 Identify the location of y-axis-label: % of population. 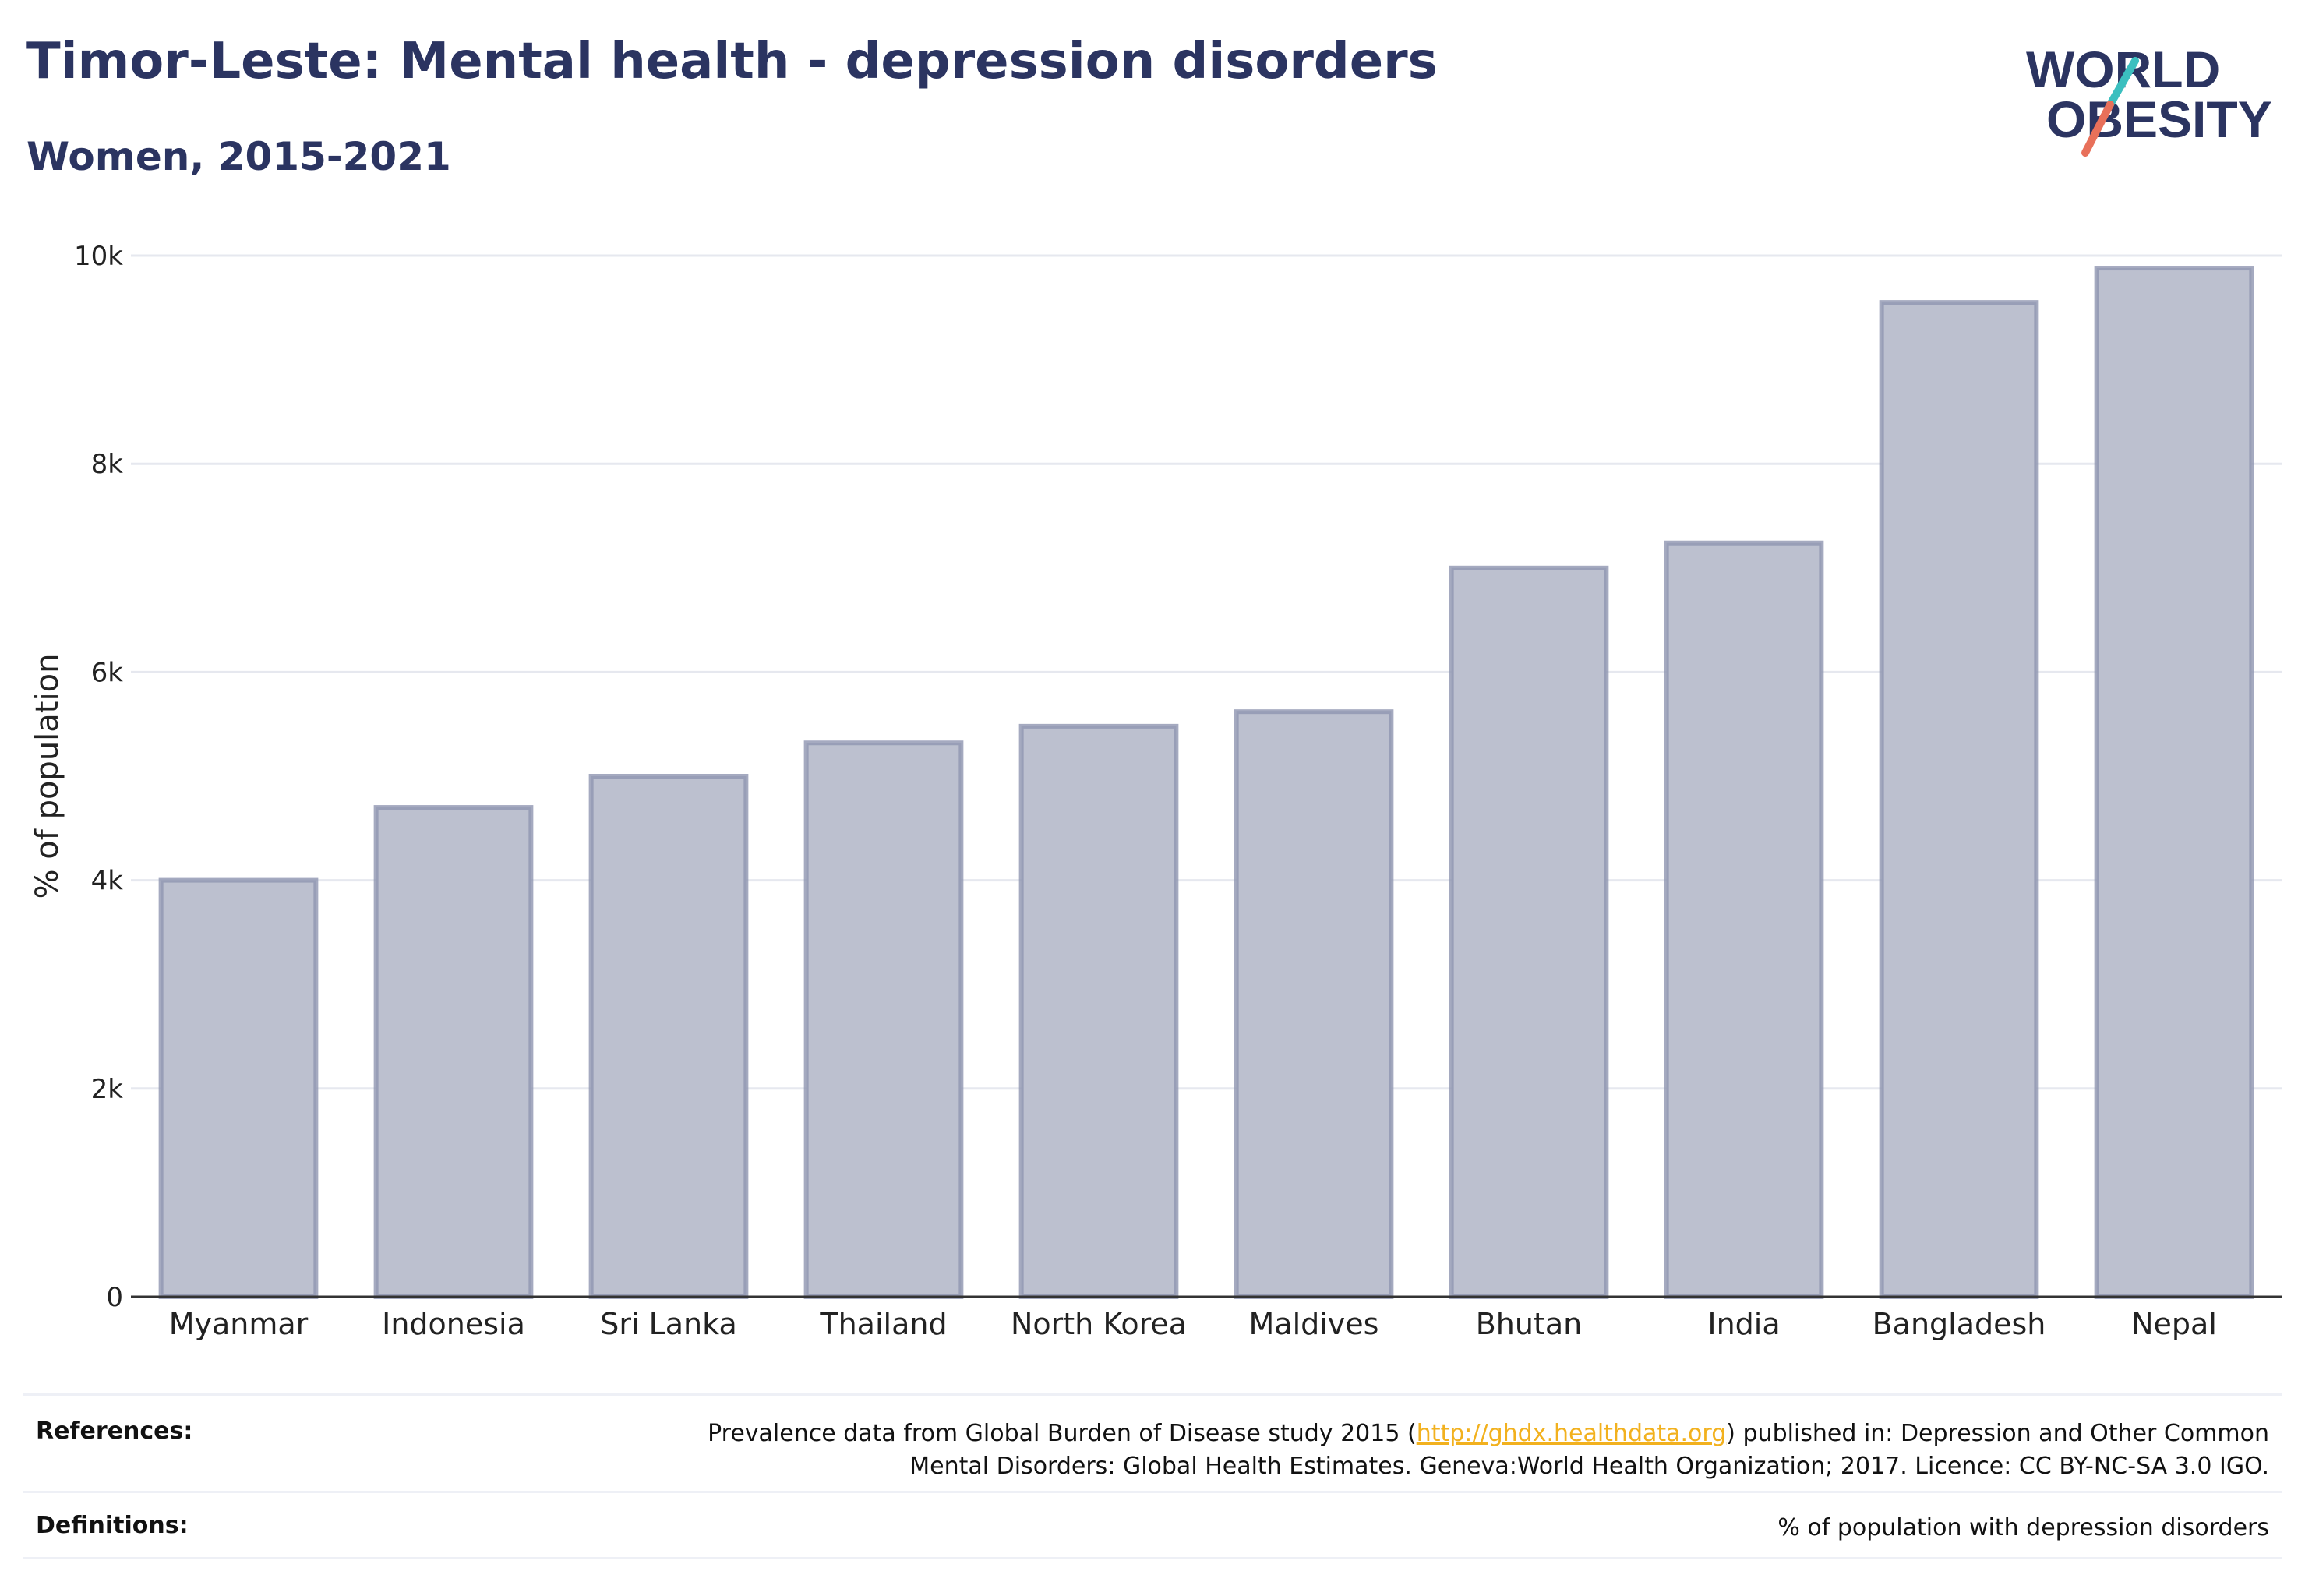
(47, 776).